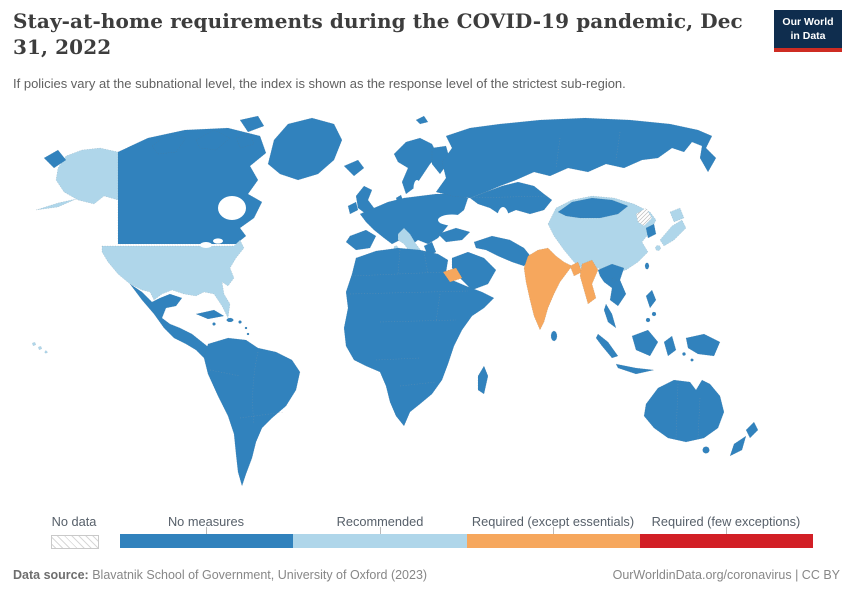 This screenshot has height=600, width=850. What do you see at coordinates (380, 521) in the screenshot?
I see `legend-label-recommended: Recommended` at bounding box center [380, 521].